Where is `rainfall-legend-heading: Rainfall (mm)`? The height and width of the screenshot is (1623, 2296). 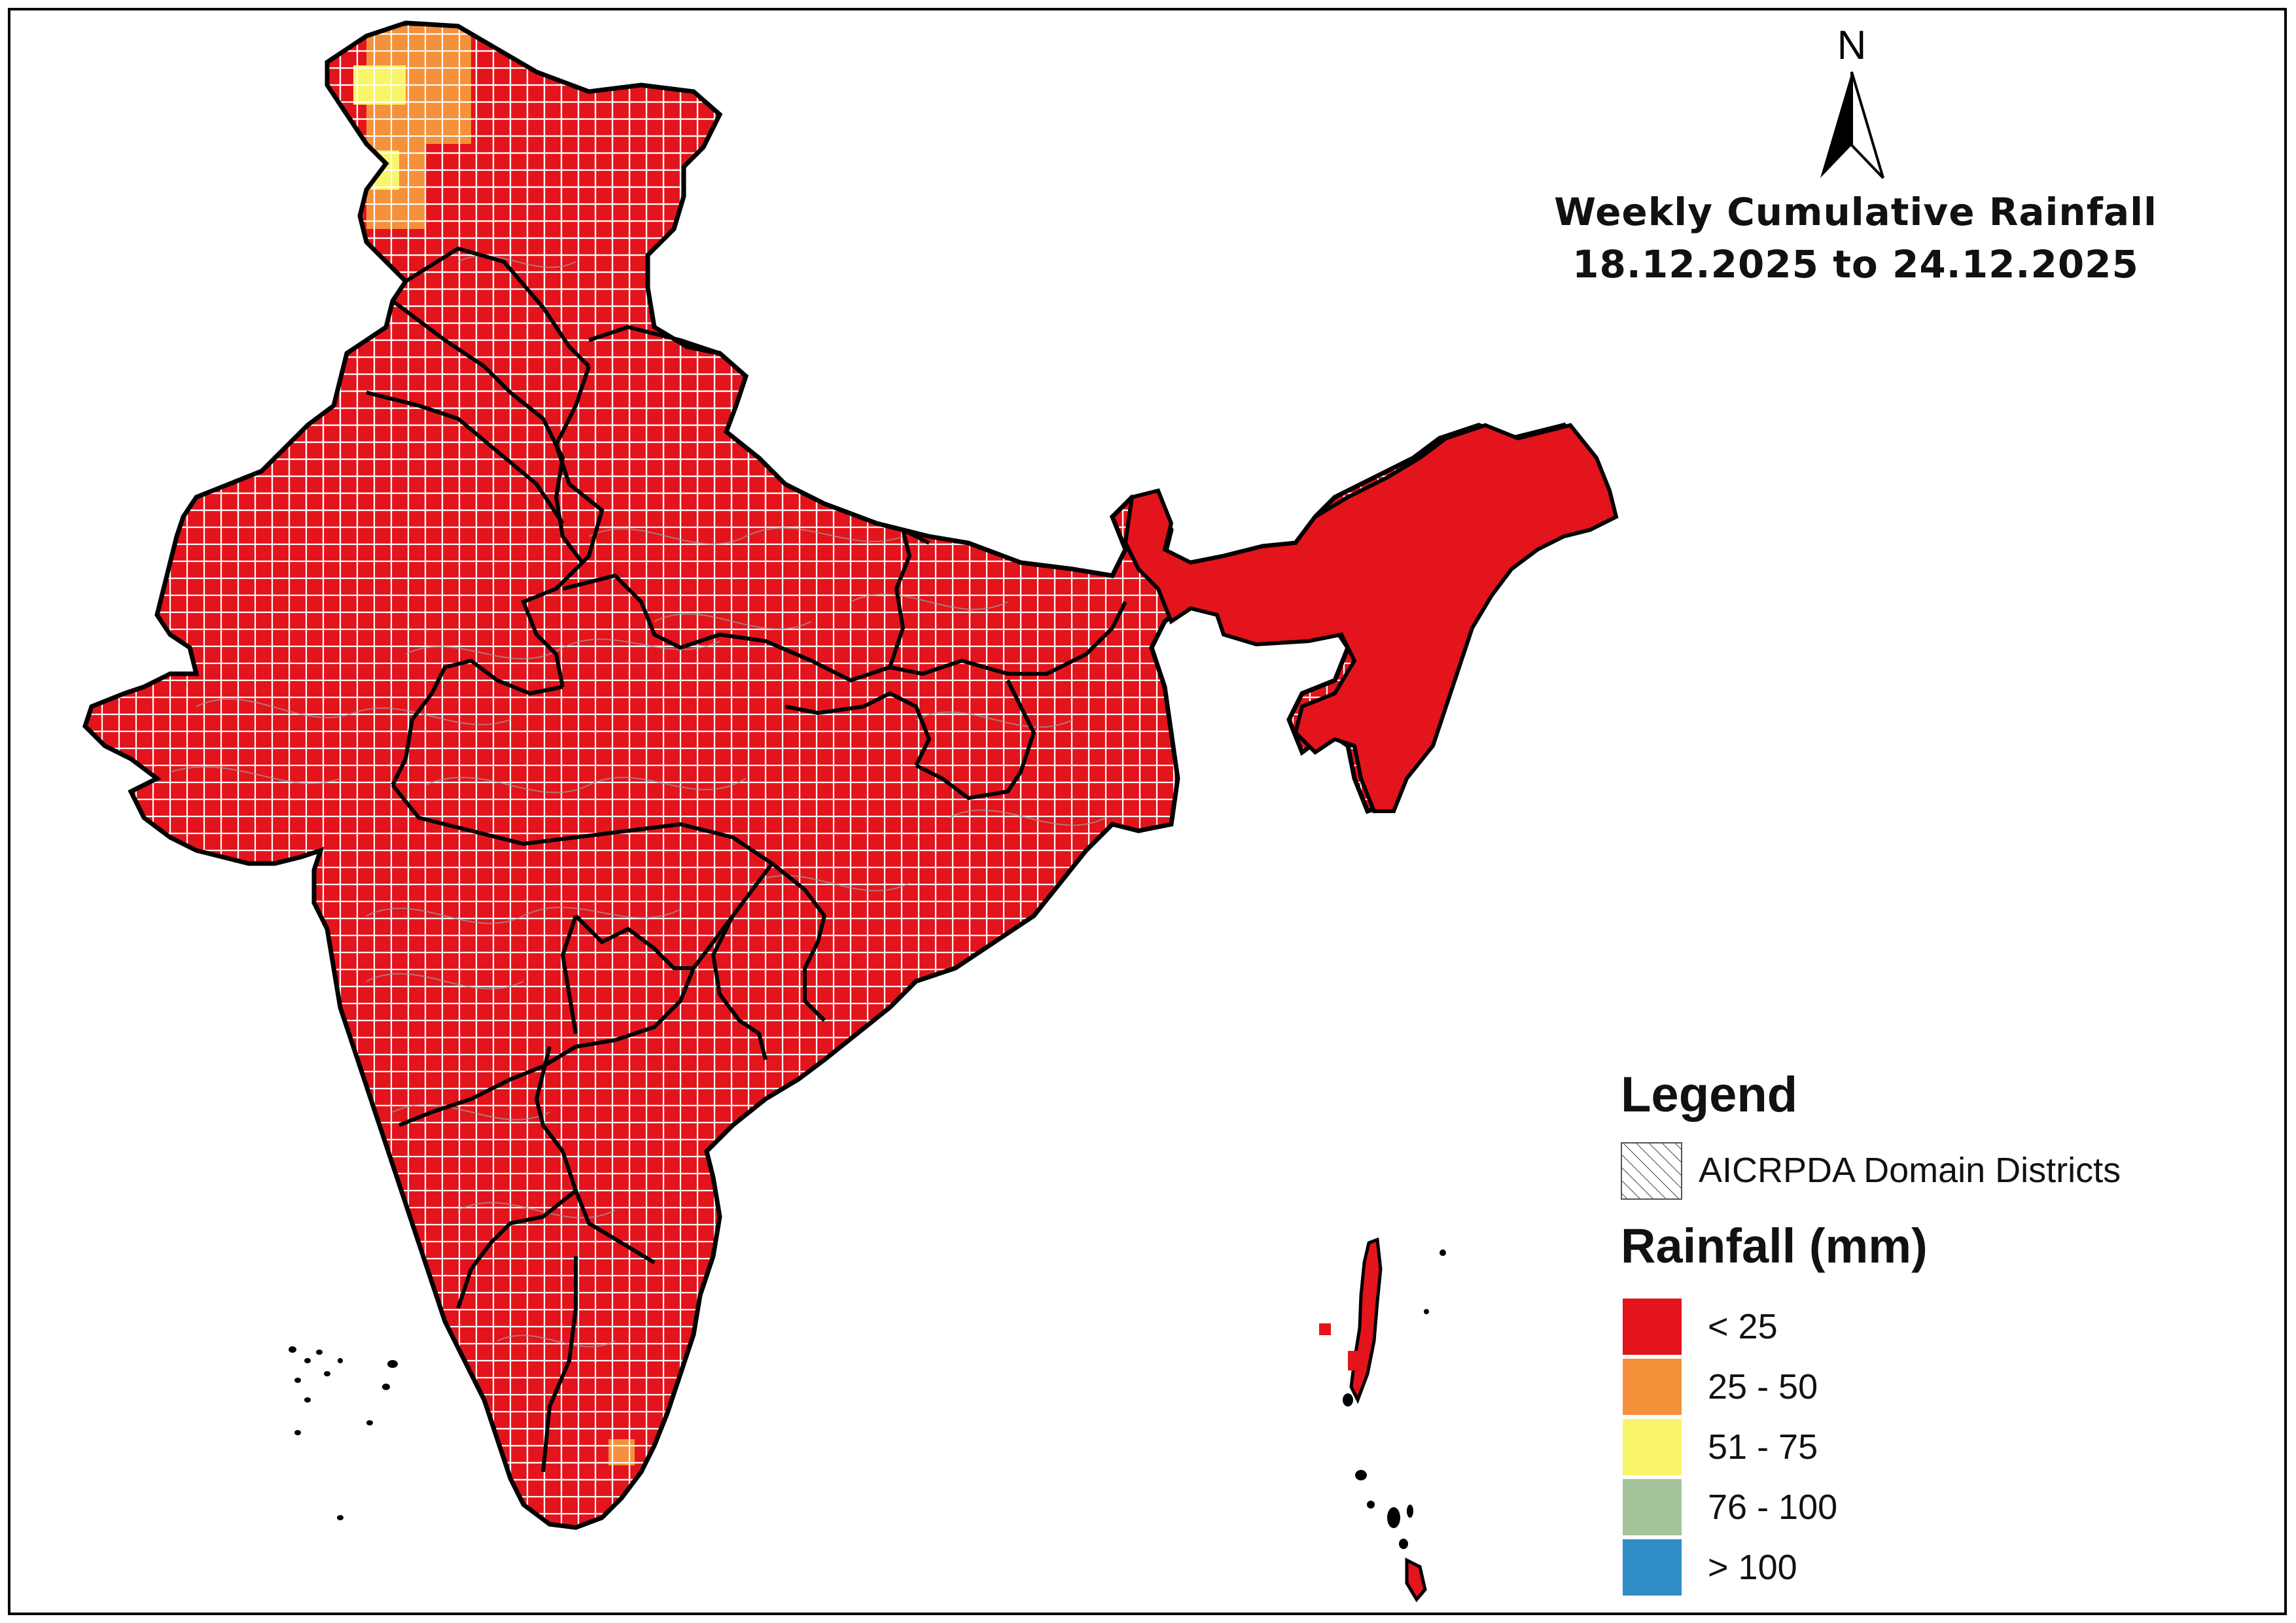
rainfall-legend-heading: Rainfall (mm) is located at coordinates (1774, 1246).